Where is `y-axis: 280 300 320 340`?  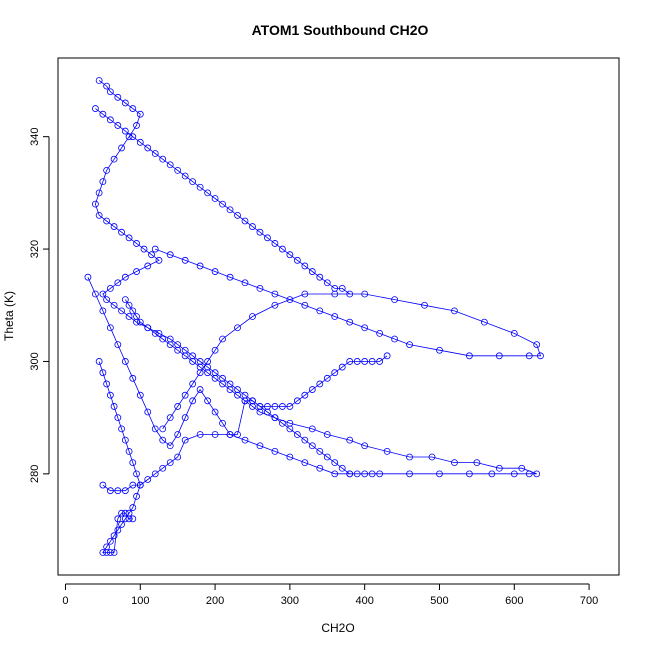
y-axis: 280 300 320 340 is located at coordinates (39, 305).